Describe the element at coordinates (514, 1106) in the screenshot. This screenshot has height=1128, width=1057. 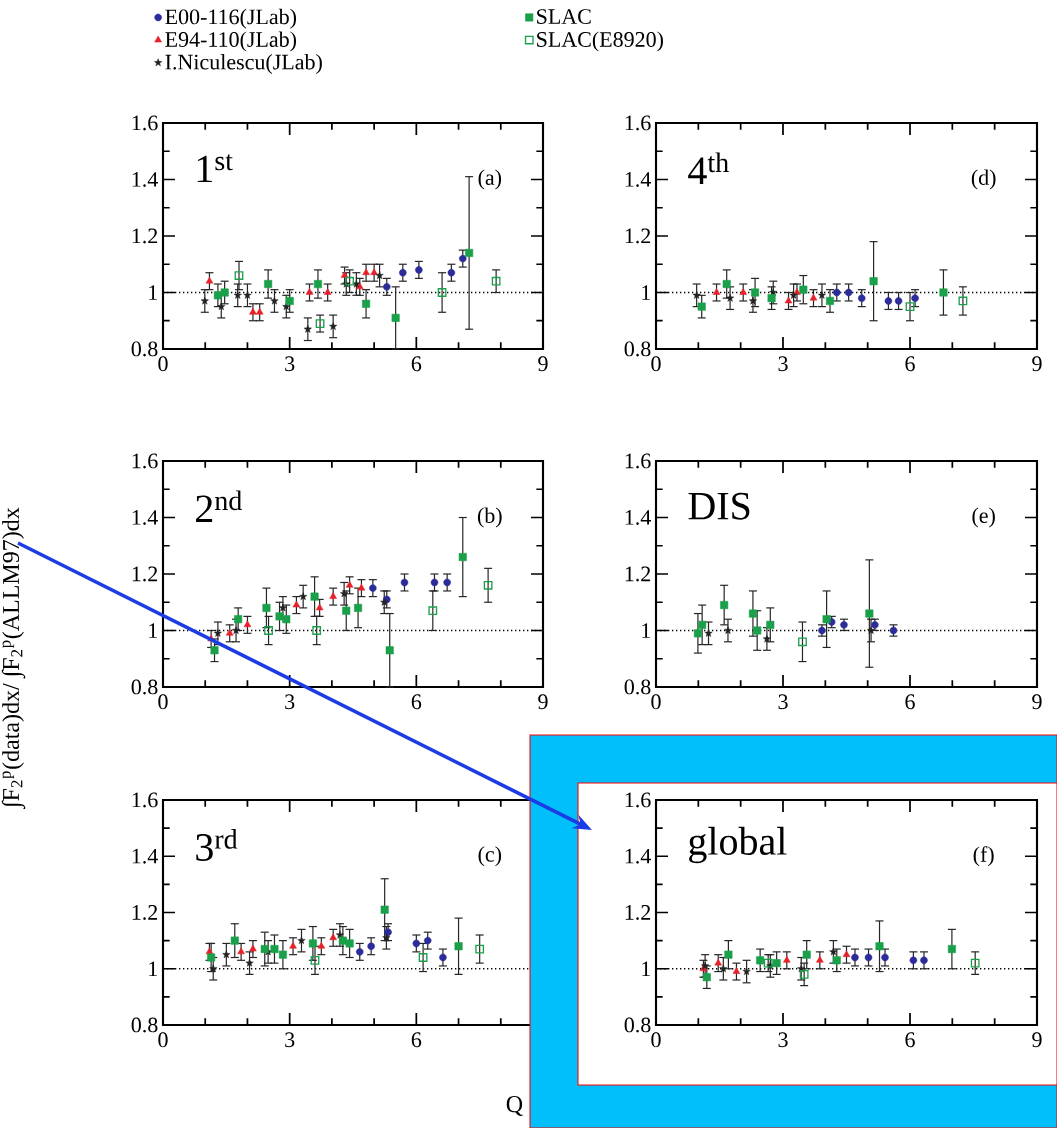
I see `x-axis-title: Q` at that location.